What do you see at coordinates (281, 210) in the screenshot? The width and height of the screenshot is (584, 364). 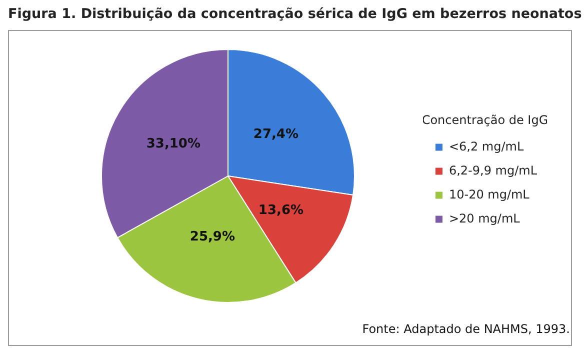 I see `data-label: 13,6%` at bounding box center [281, 210].